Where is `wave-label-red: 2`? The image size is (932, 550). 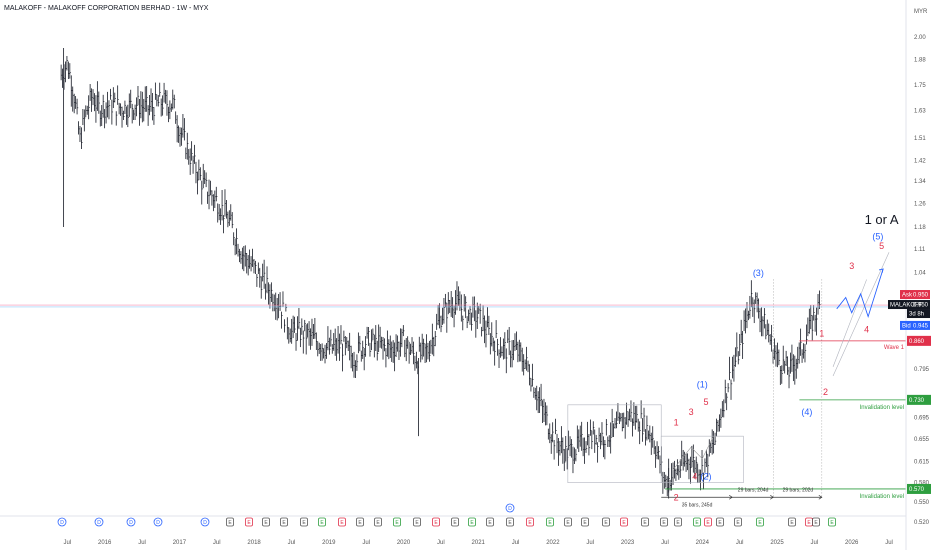
wave-label-red: 2 is located at coordinates (825, 392).